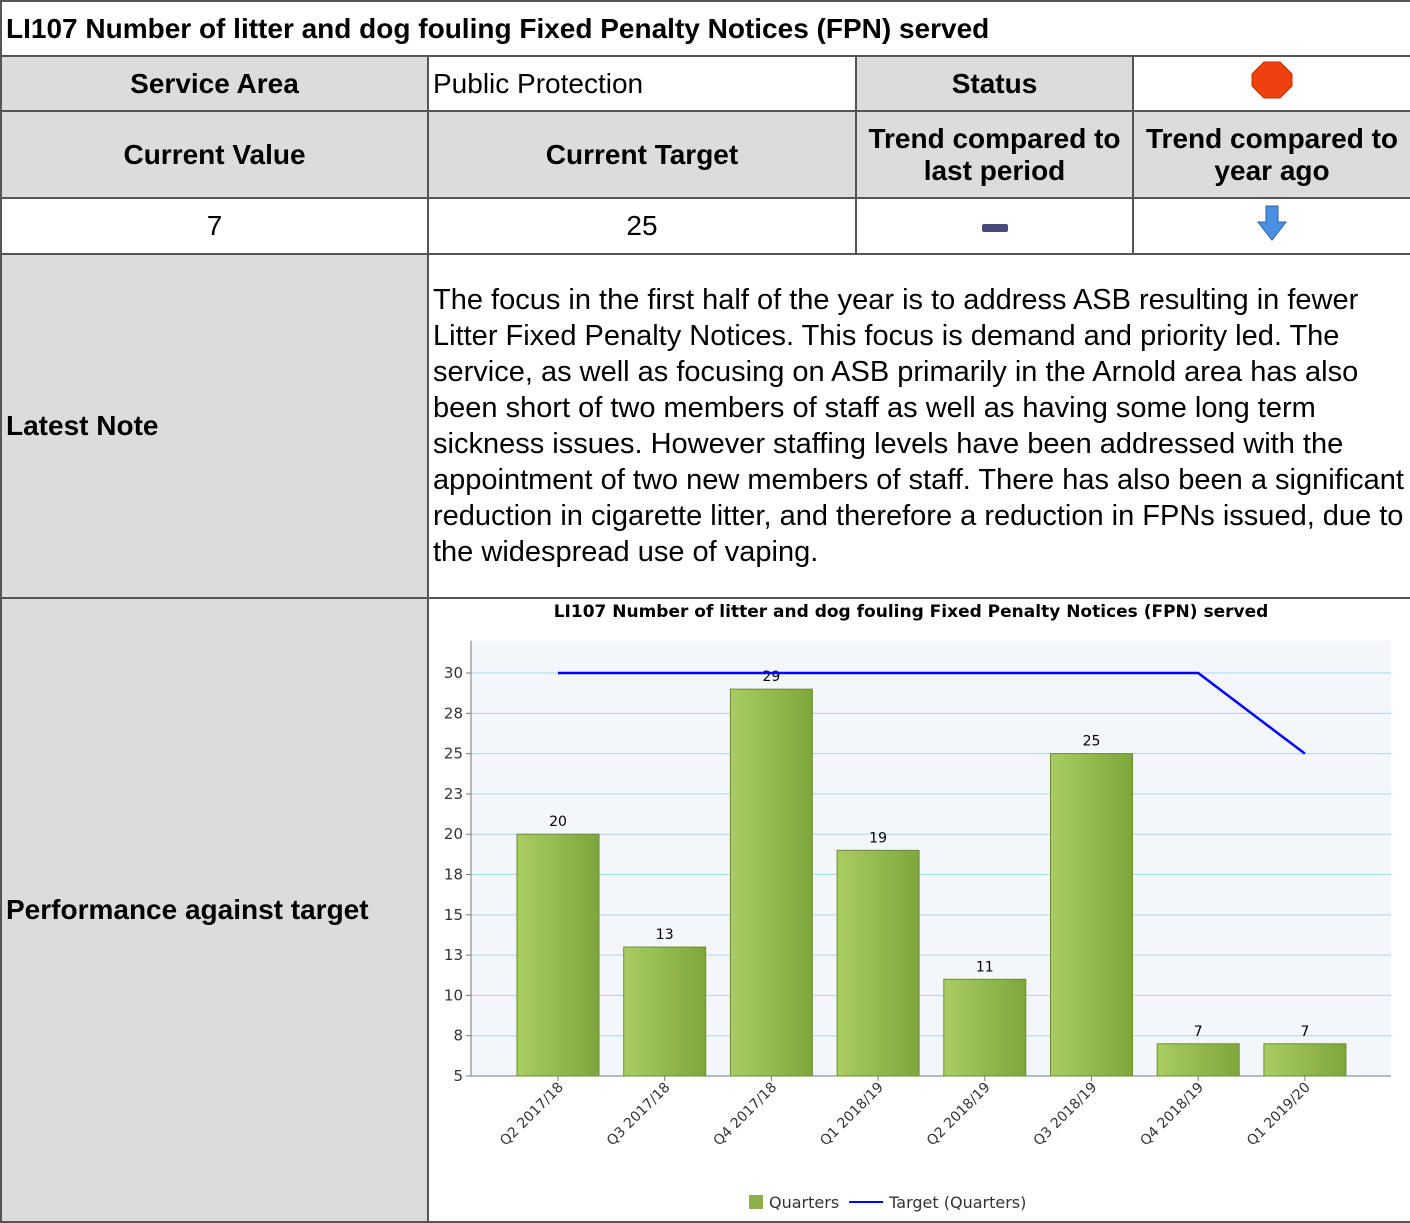  What do you see at coordinates (453, 834) in the screenshot?
I see `y-tick-label: 20` at bounding box center [453, 834].